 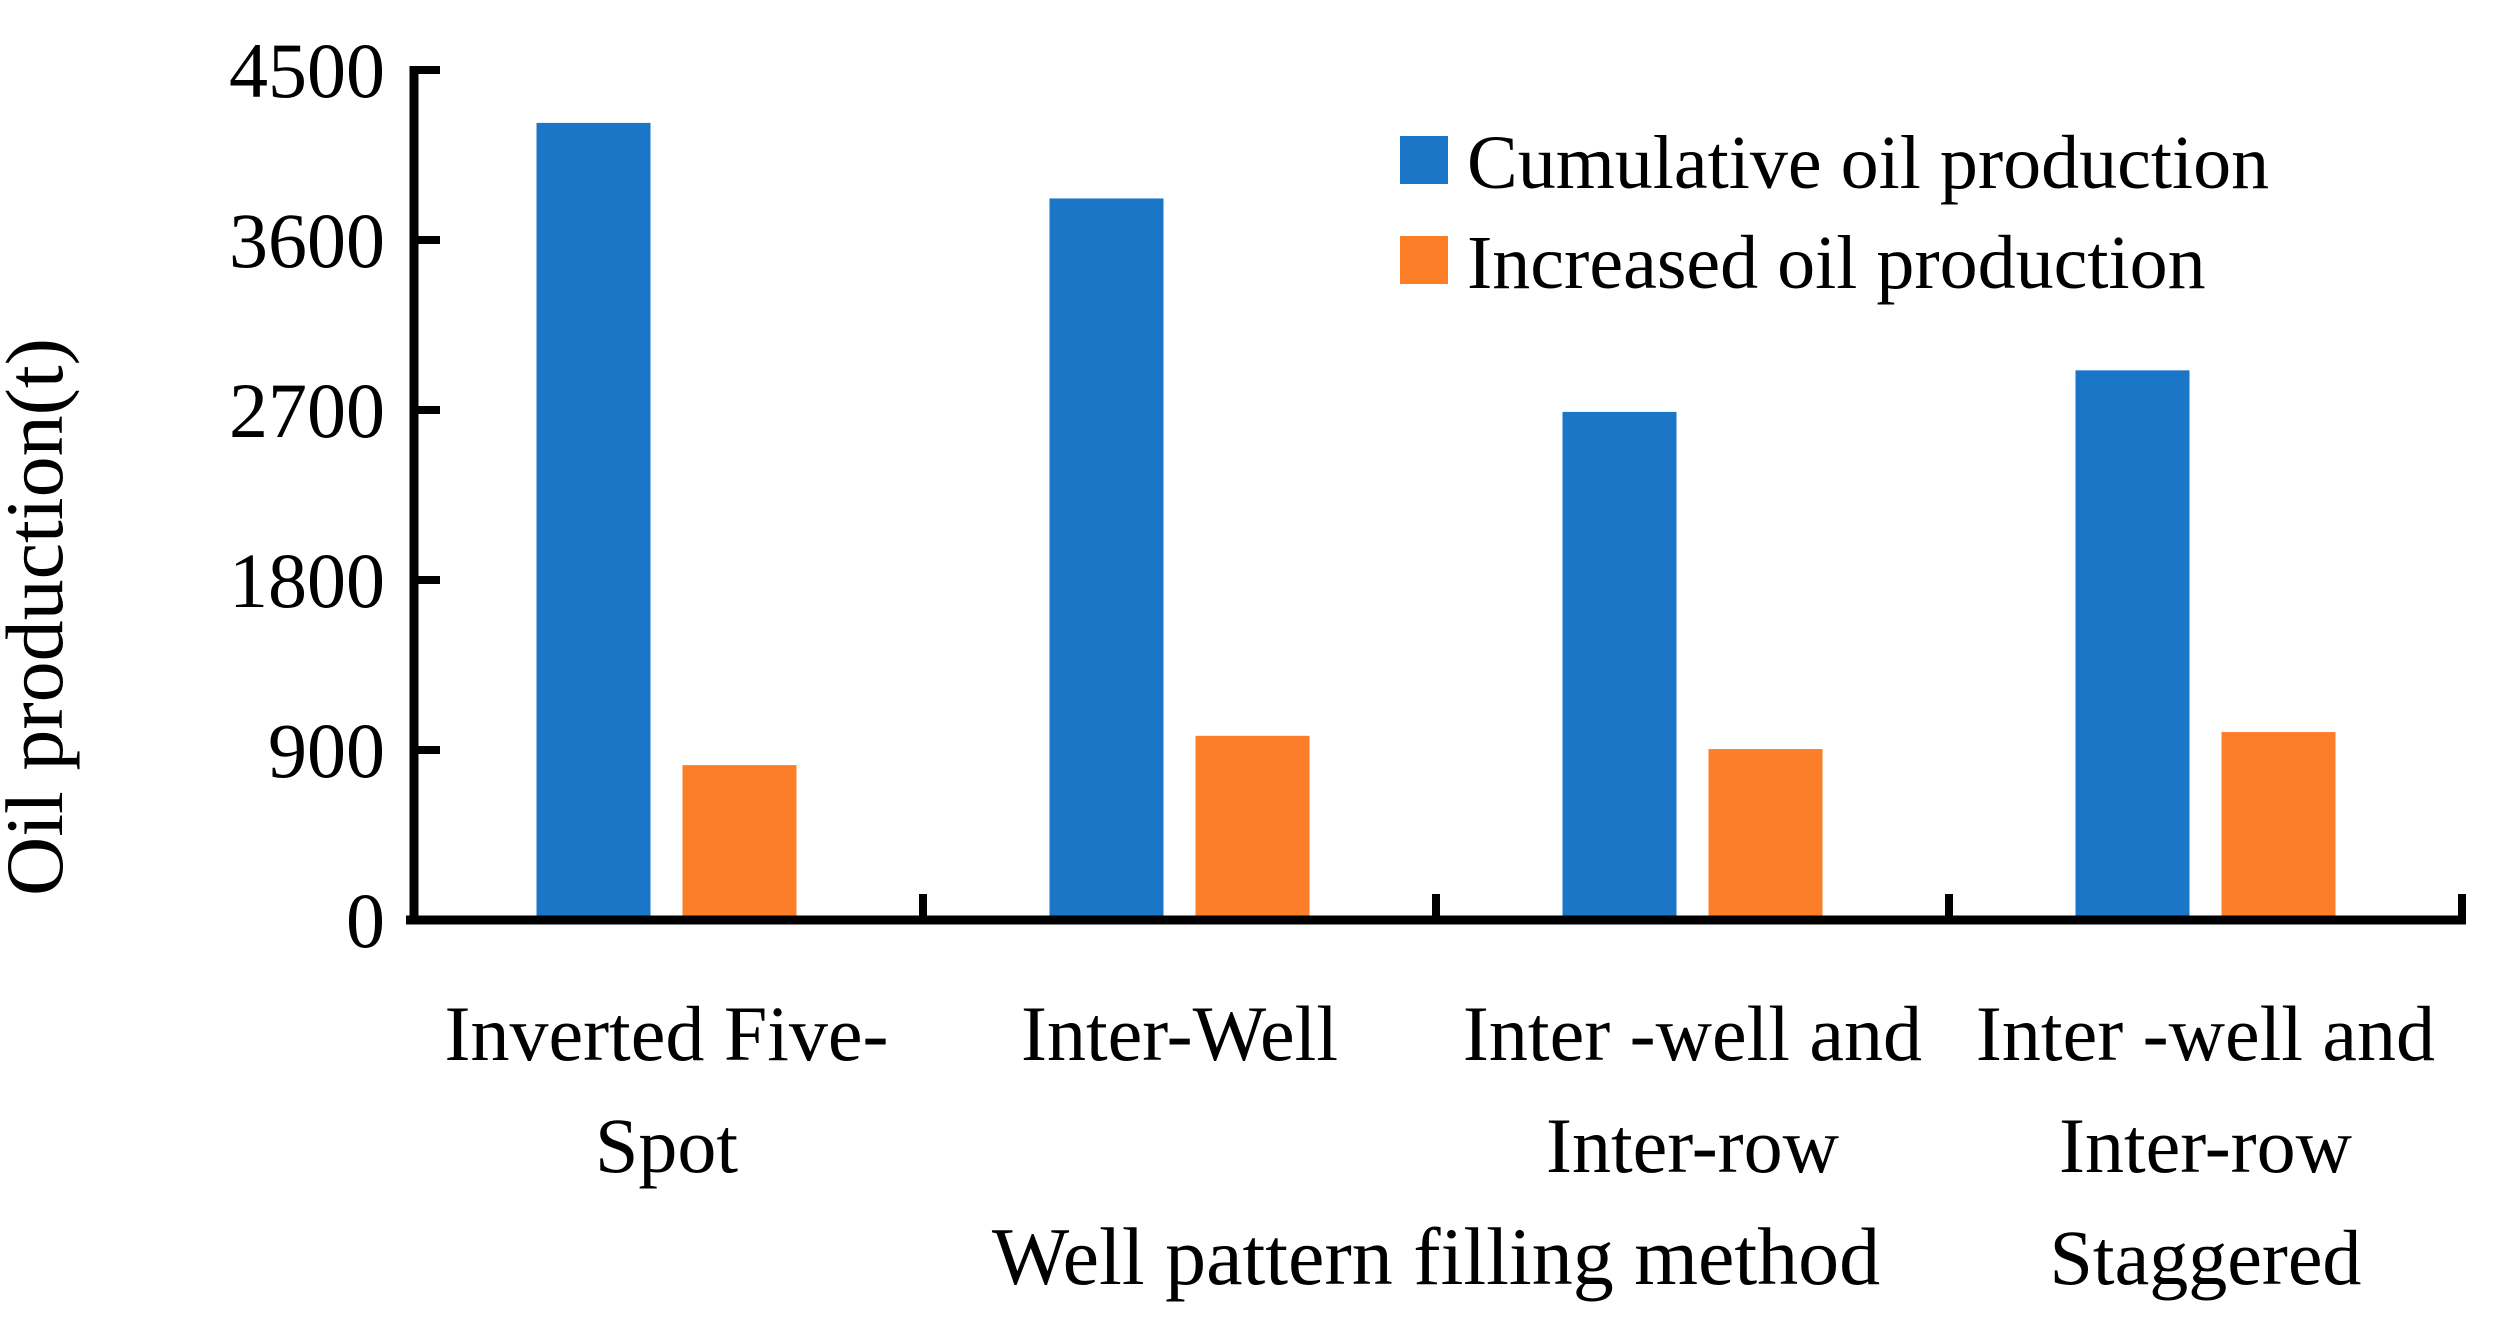 What do you see at coordinates (307, 410) in the screenshot?
I see `y-tick-label: 2700` at bounding box center [307, 410].